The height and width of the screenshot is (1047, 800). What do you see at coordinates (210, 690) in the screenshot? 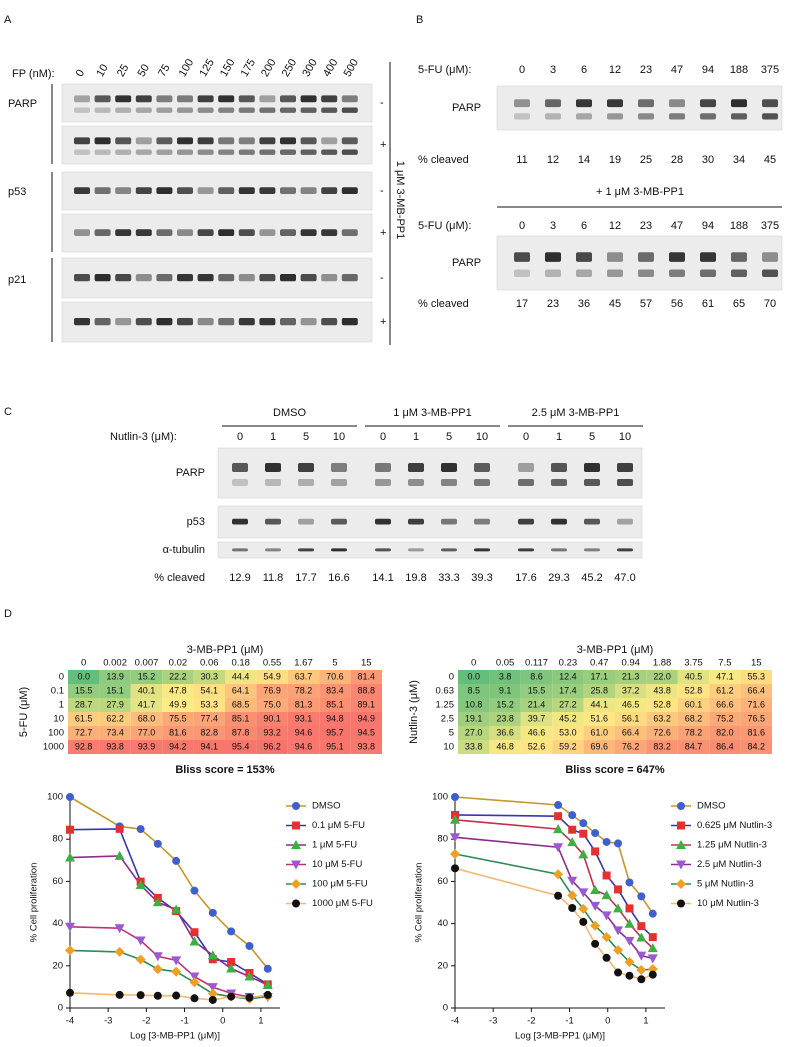
I see `cell-value: 54.1` at bounding box center [210, 690].